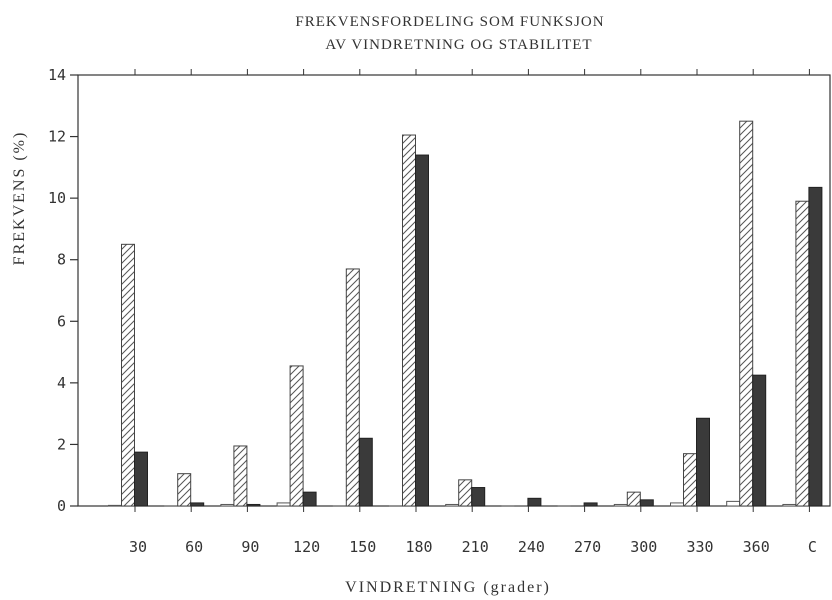 Image resolution: width=832 pixels, height=600 pixels. Describe the element at coordinates (815, 346) in the screenshot. I see `bar-dark-C` at that location.